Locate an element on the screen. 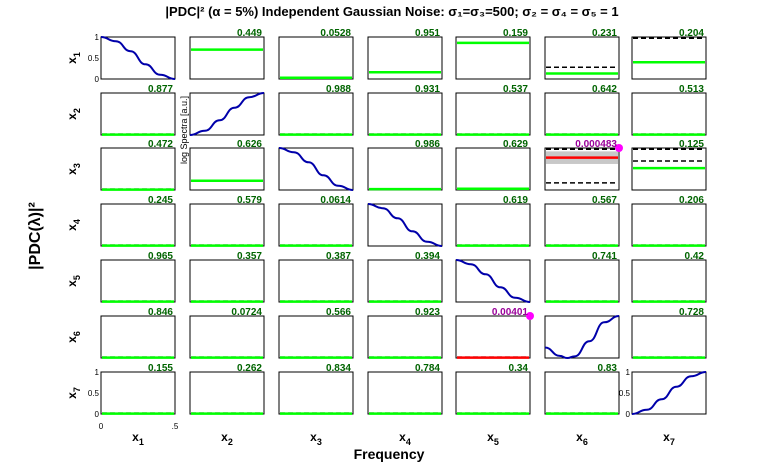 This screenshot has height=467, width=778. spectrum-line-x6 is located at coordinates (582, 337).